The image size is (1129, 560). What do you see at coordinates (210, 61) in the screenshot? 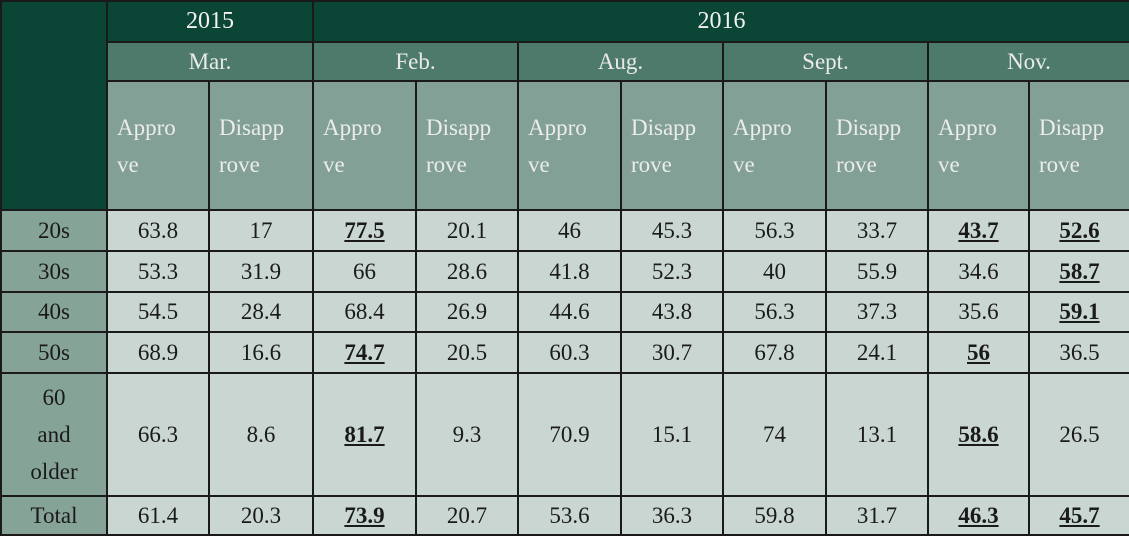
I see `month-header: Mar.` at bounding box center [210, 61].